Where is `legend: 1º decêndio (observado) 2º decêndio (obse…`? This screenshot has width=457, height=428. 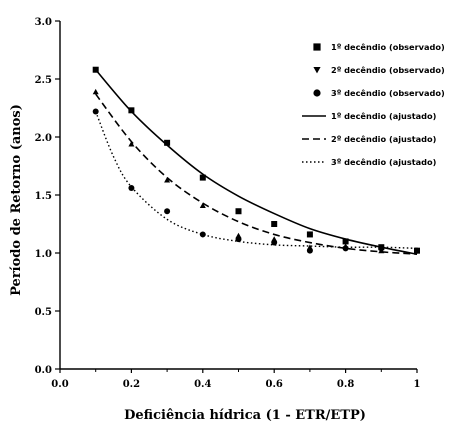 legend: 1º decêndio (observado) 2º decêndio (obse… is located at coordinates (375, 103).